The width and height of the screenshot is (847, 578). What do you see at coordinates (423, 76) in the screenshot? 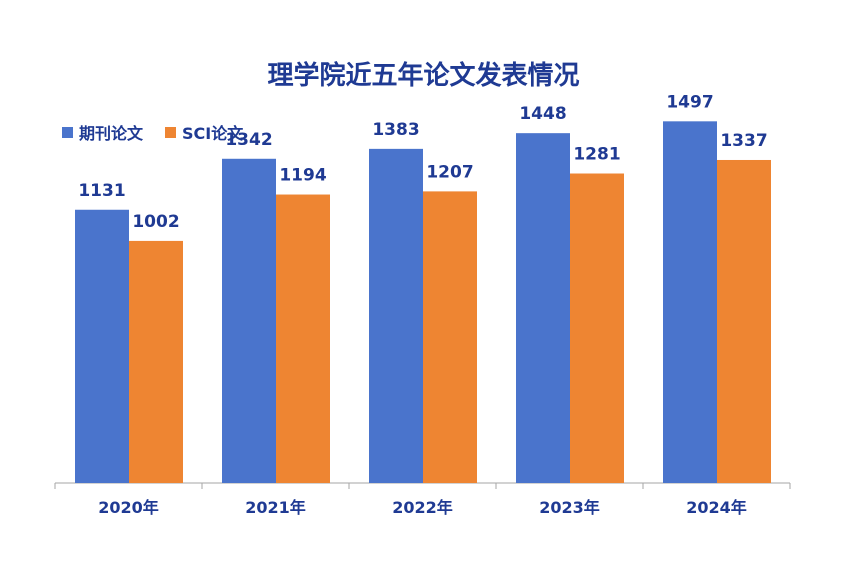
I see `chart-title: 理学院近五年论文发表情况` at bounding box center [423, 76].